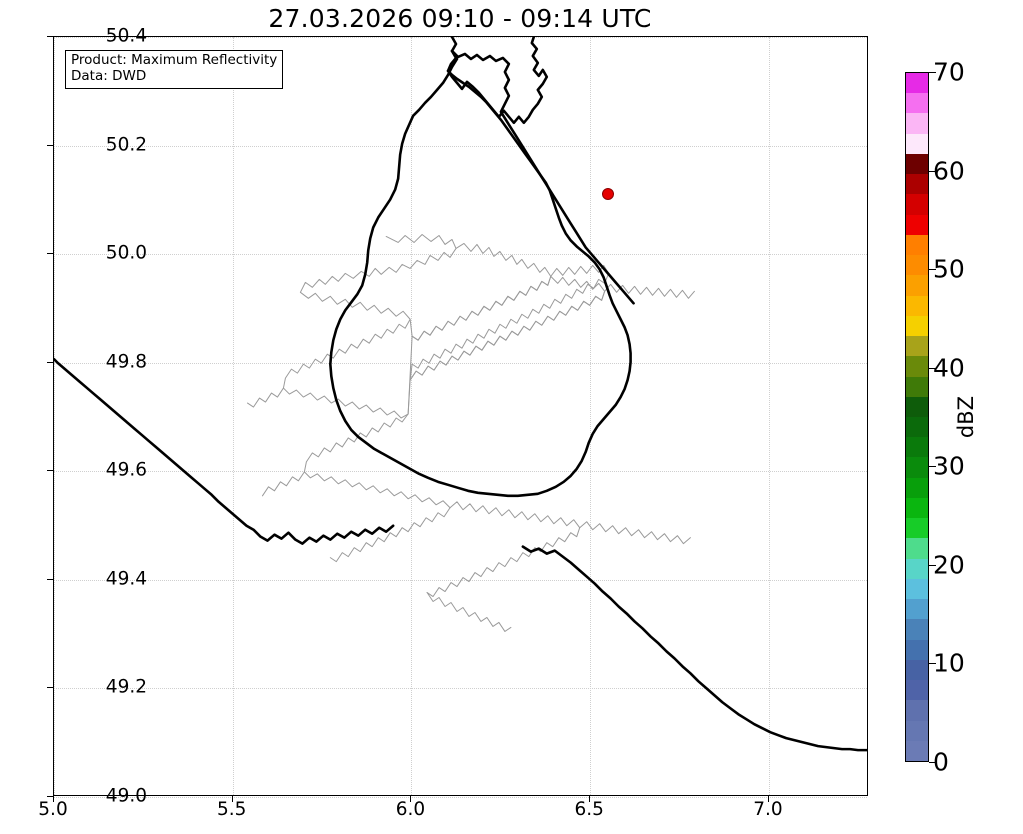  What do you see at coordinates (174, 60) in the screenshot?
I see `info-product-line: Product: Maximum Reflectivity` at bounding box center [174, 60].